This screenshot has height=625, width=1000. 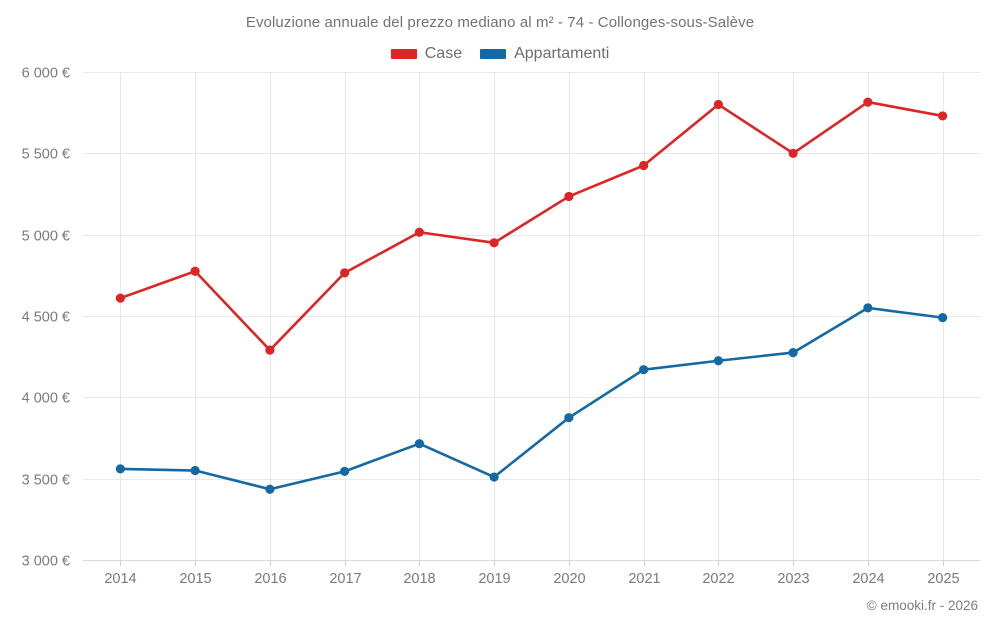 What do you see at coordinates (46, 399) in the screenshot?
I see `y-axis-tick-label: 4 000 €` at bounding box center [46, 399].